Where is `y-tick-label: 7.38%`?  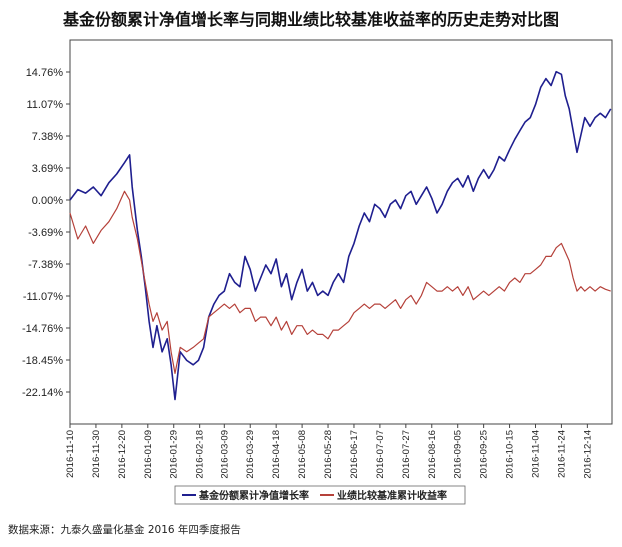
y-tick-label: 7.38% is located at coordinates (47, 137).